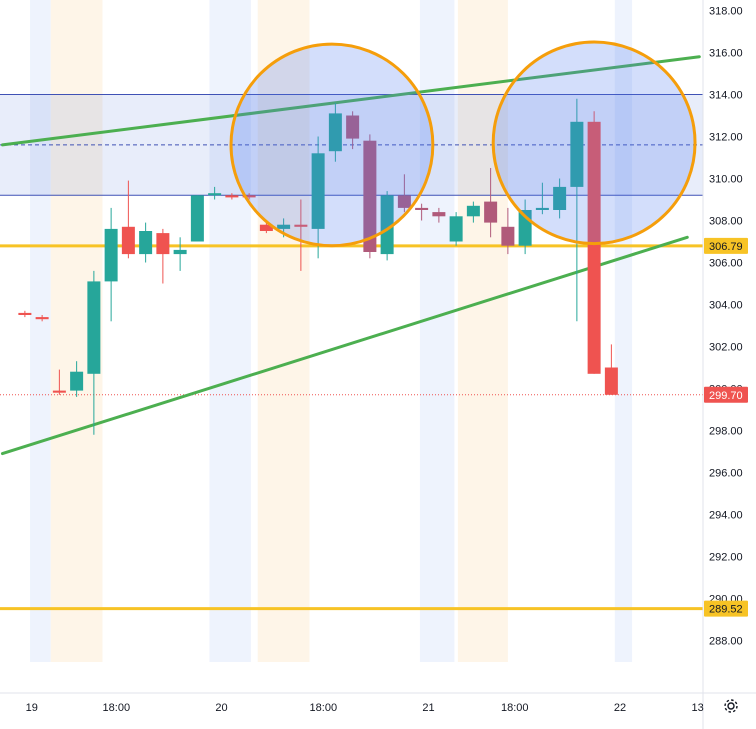  Describe the element at coordinates (726, 222) in the screenshot. I see `price-tick-label: 308.00` at that location.